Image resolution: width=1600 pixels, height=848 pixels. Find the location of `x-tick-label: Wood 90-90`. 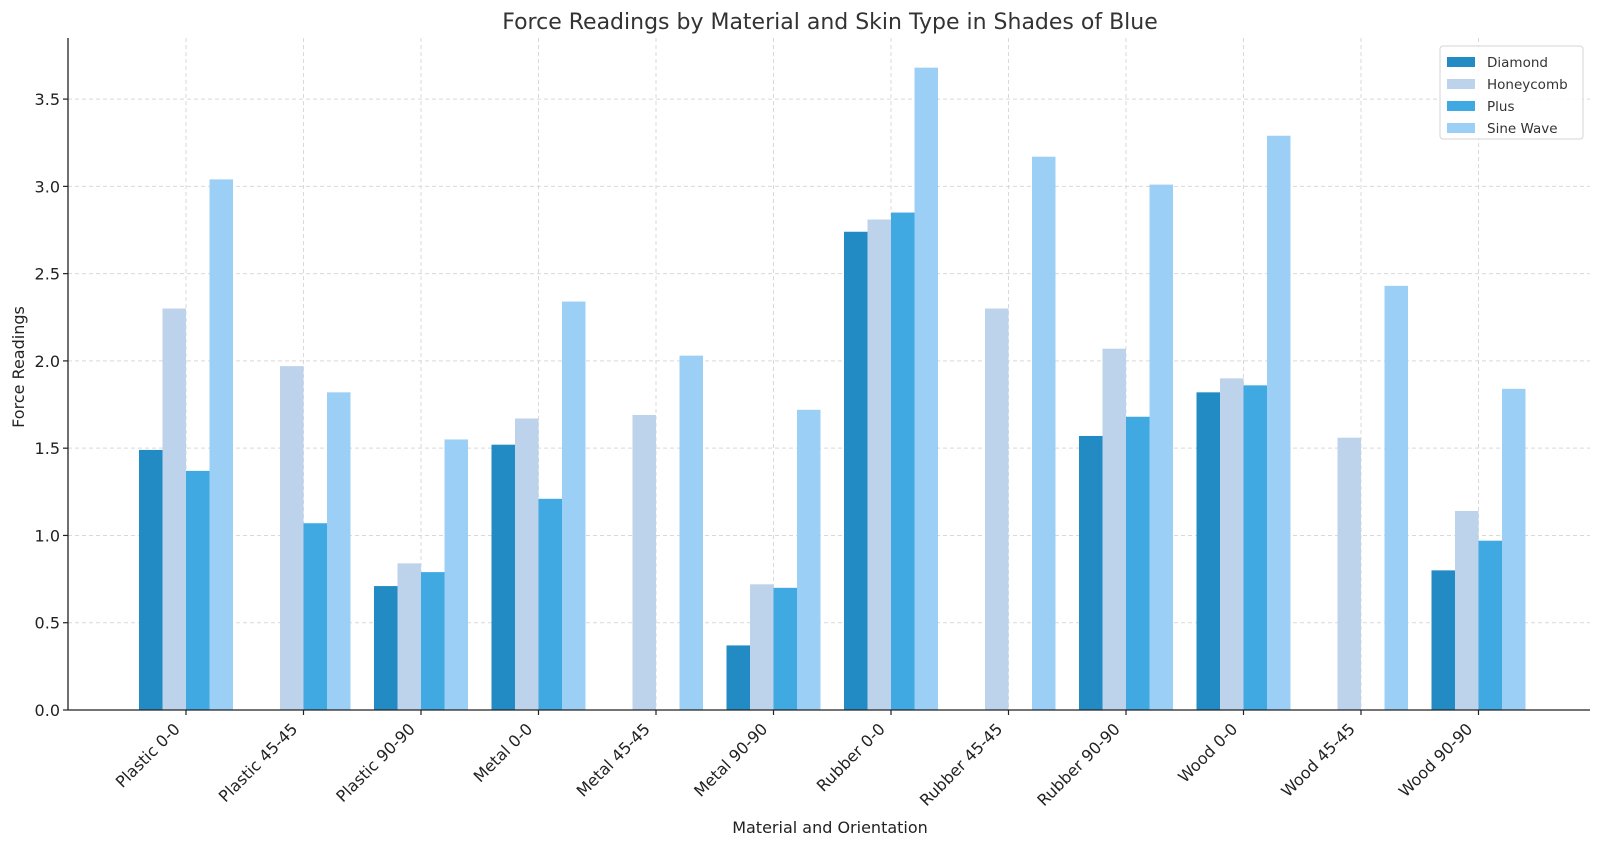

x-tick-label: Wood 90-90 is located at coordinates (1435, 759).